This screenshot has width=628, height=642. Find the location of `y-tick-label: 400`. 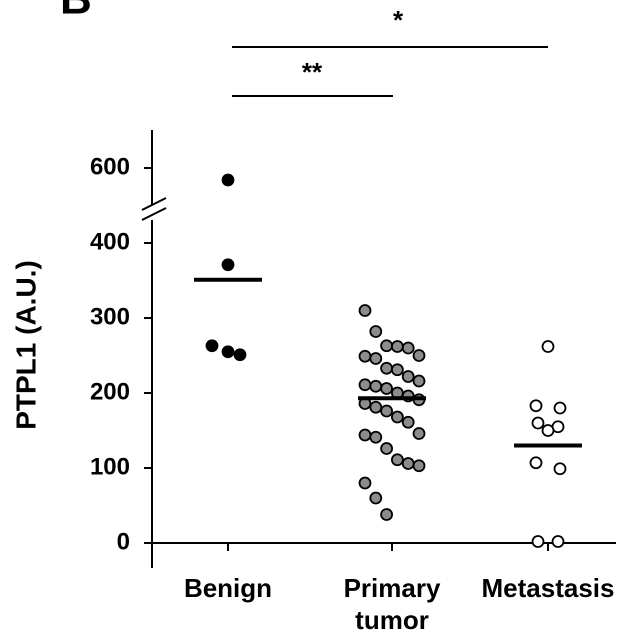

y-tick-label: 400 is located at coordinates (110, 241).